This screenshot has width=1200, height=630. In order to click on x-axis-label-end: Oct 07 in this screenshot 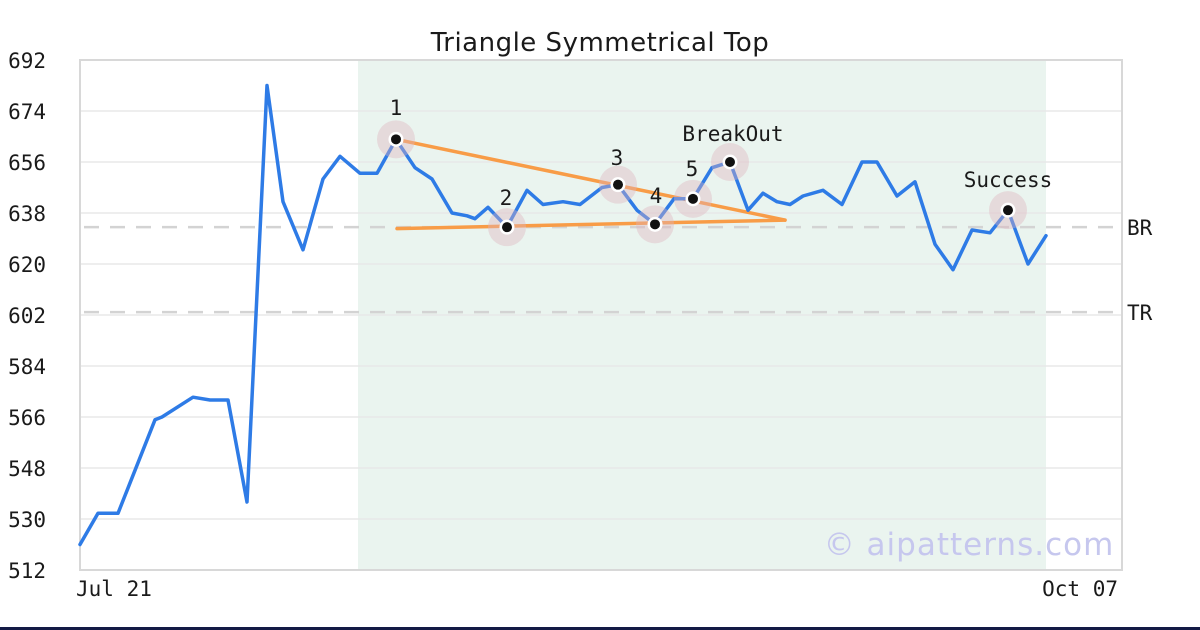, I will do `click(1080, 589)`.